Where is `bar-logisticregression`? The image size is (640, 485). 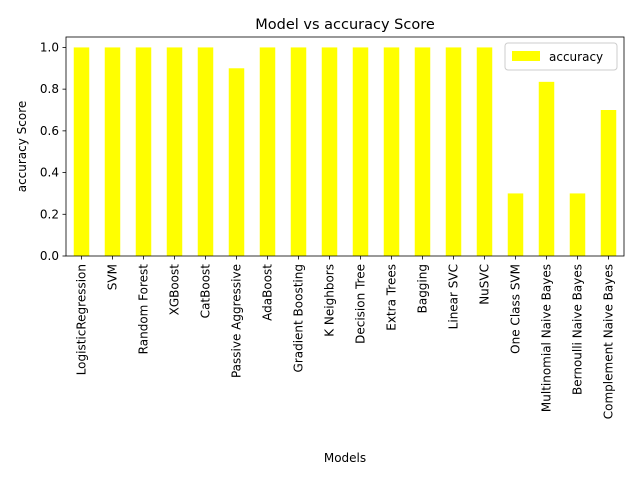 bar-logisticregression is located at coordinates (81, 151).